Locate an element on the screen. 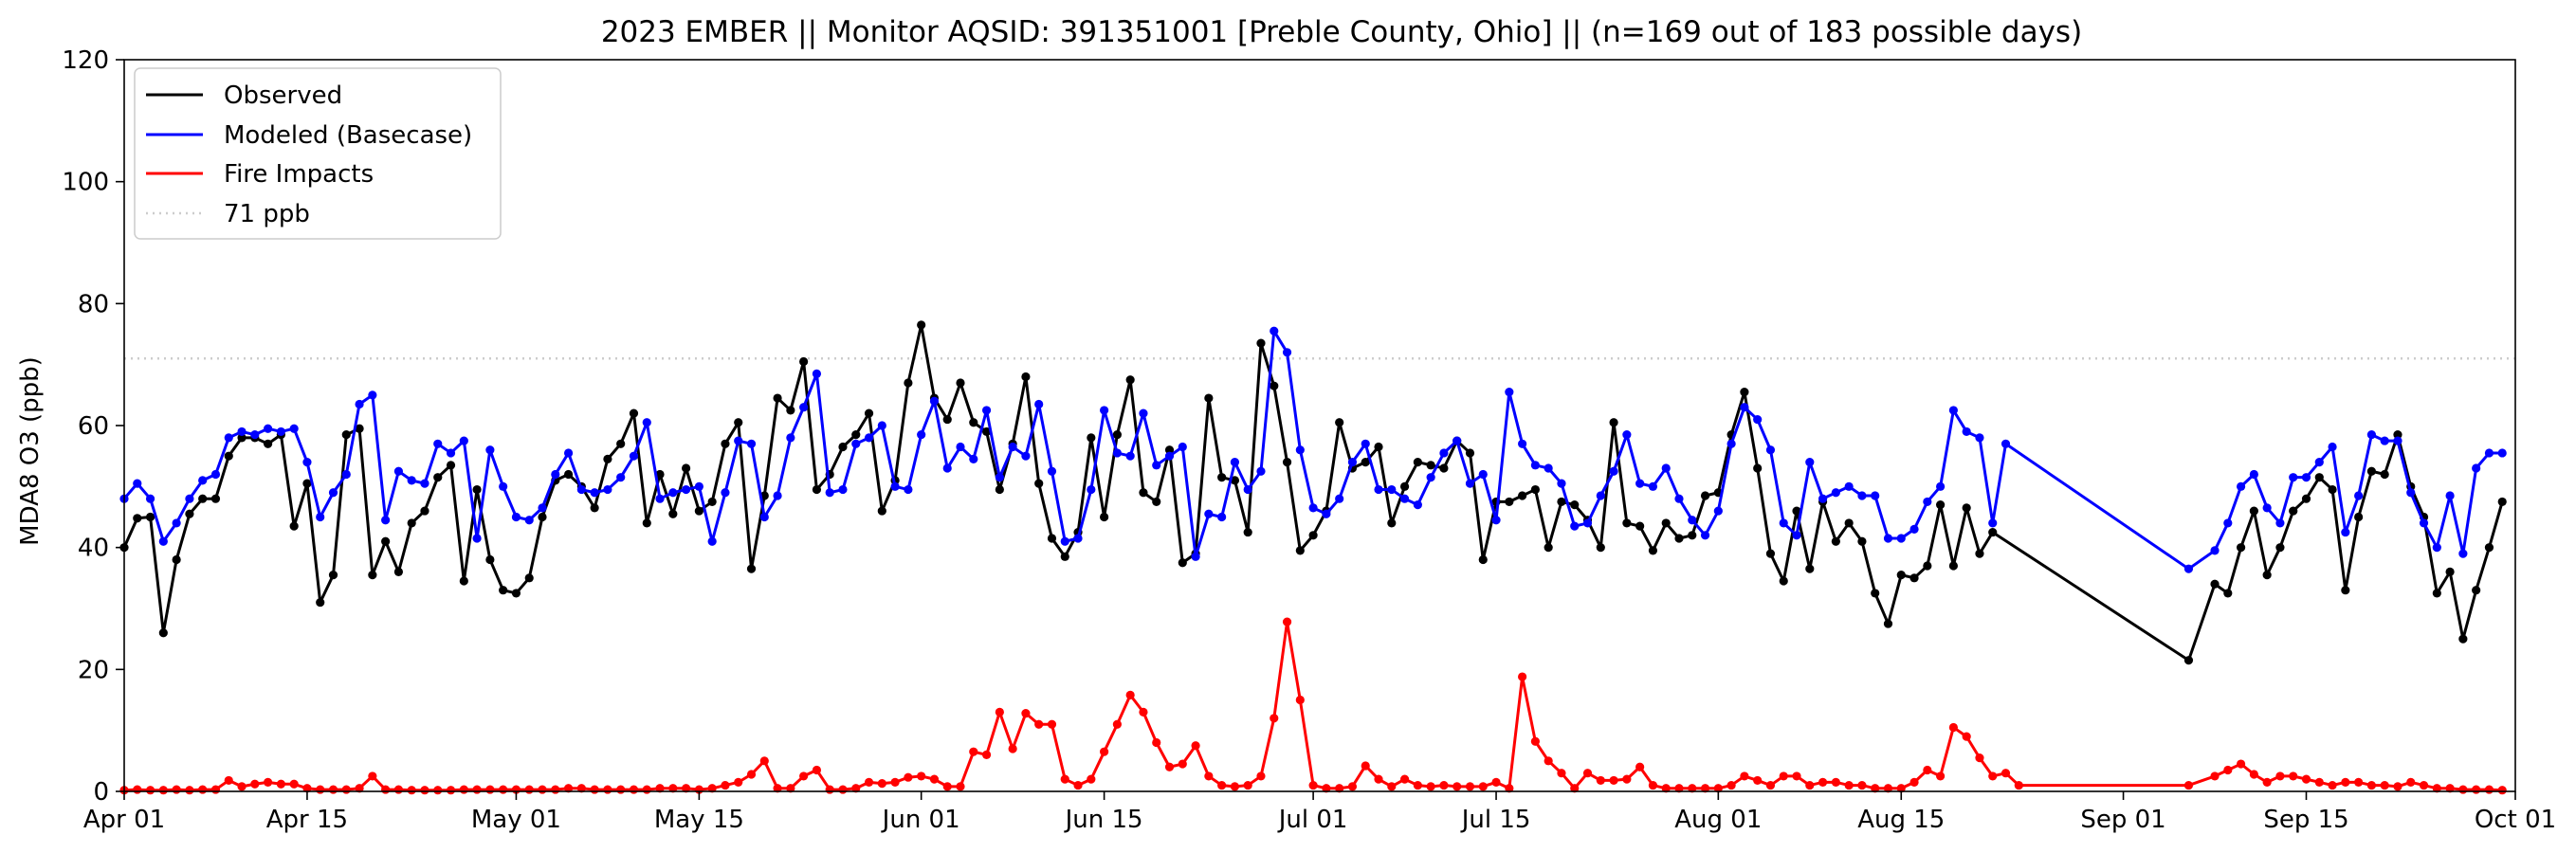  legend-label-reference: 71 ppb is located at coordinates (267, 214).